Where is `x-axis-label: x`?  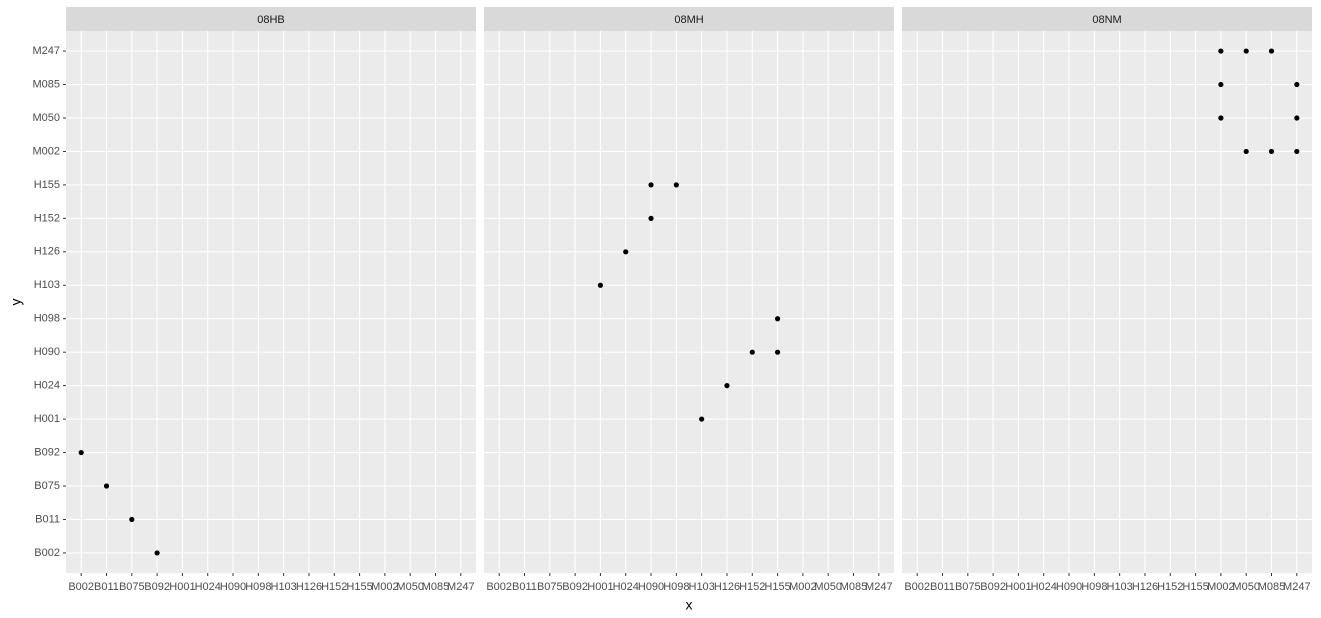 x-axis-label: x is located at coordinates (689, 605).